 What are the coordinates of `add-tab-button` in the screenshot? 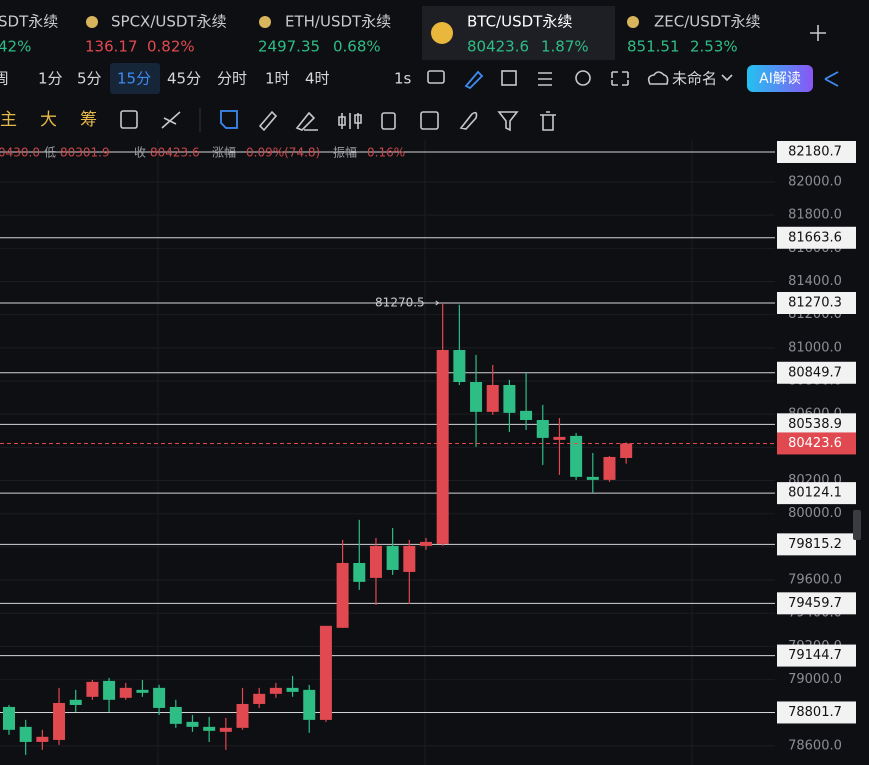 It's located at (818, 33).